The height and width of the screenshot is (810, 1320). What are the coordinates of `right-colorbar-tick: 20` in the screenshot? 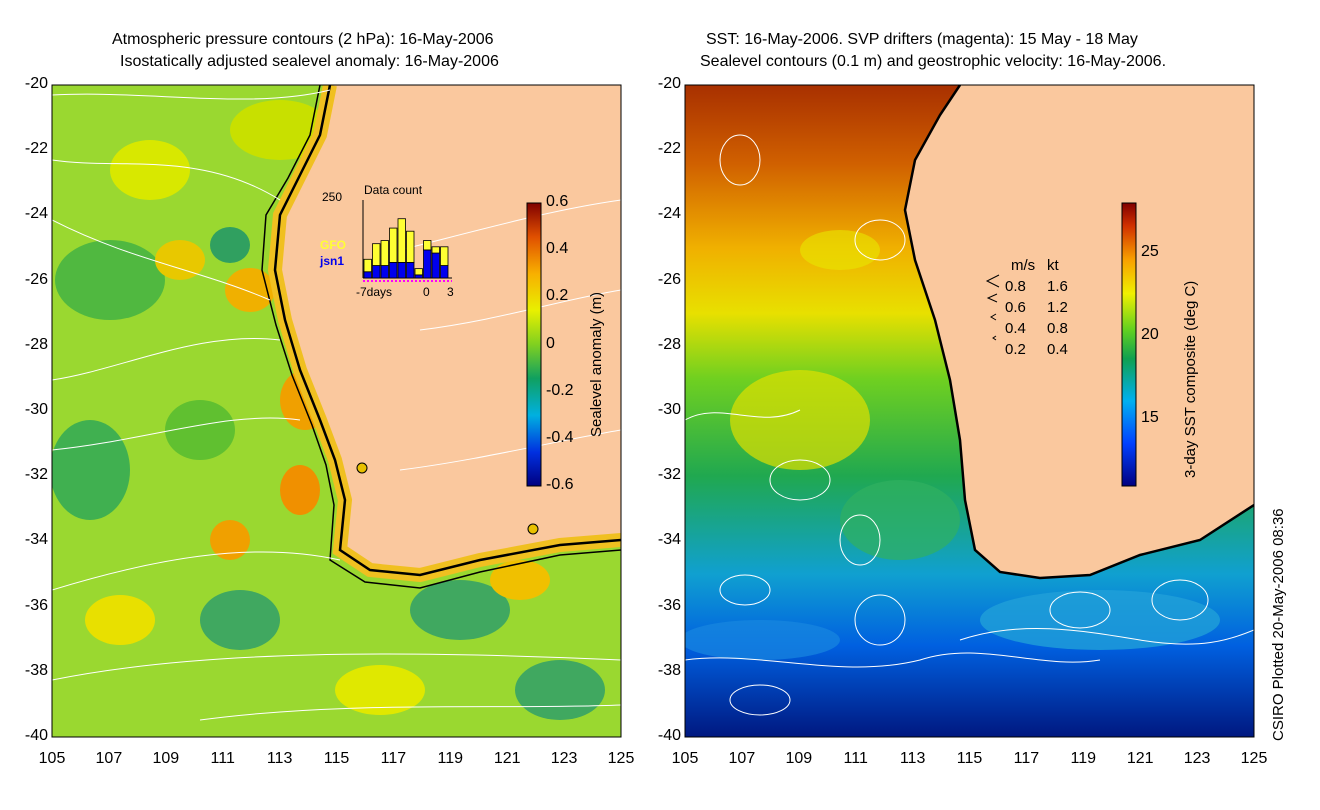 It's located at (1150, 335).